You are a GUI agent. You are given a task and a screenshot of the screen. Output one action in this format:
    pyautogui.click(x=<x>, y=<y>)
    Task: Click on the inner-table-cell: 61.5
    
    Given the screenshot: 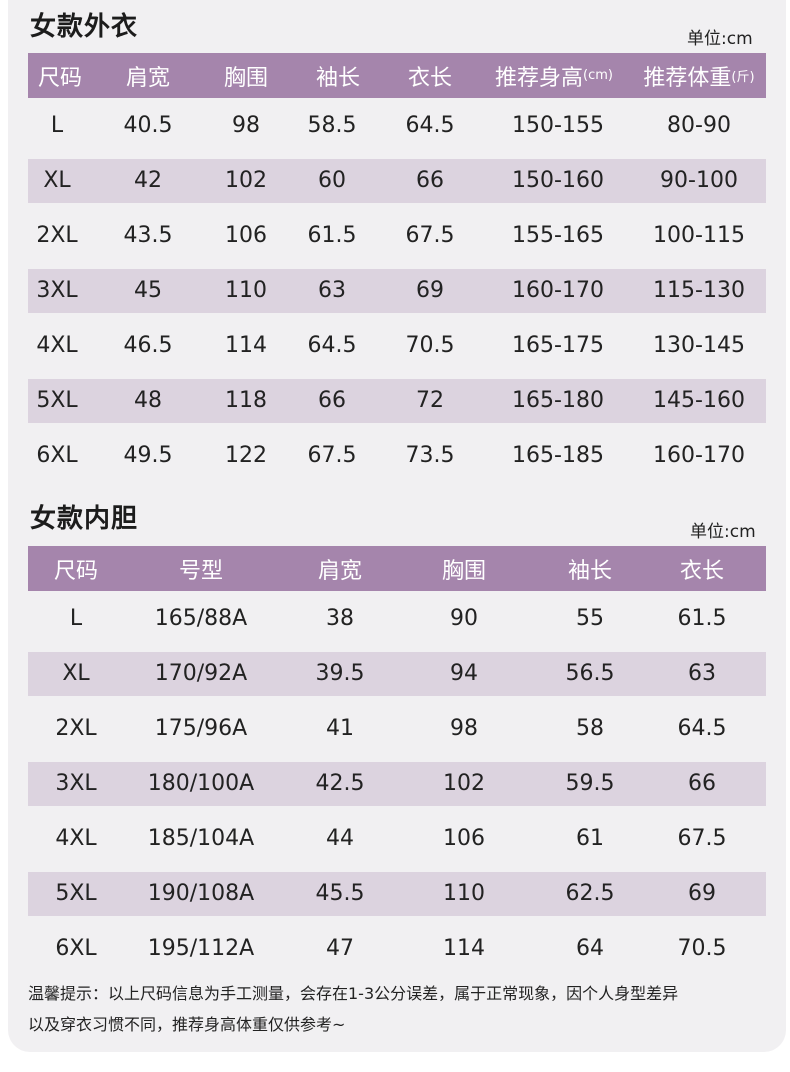 What is the action you would take?
    pyautogui.click(x=702, y=618)
    